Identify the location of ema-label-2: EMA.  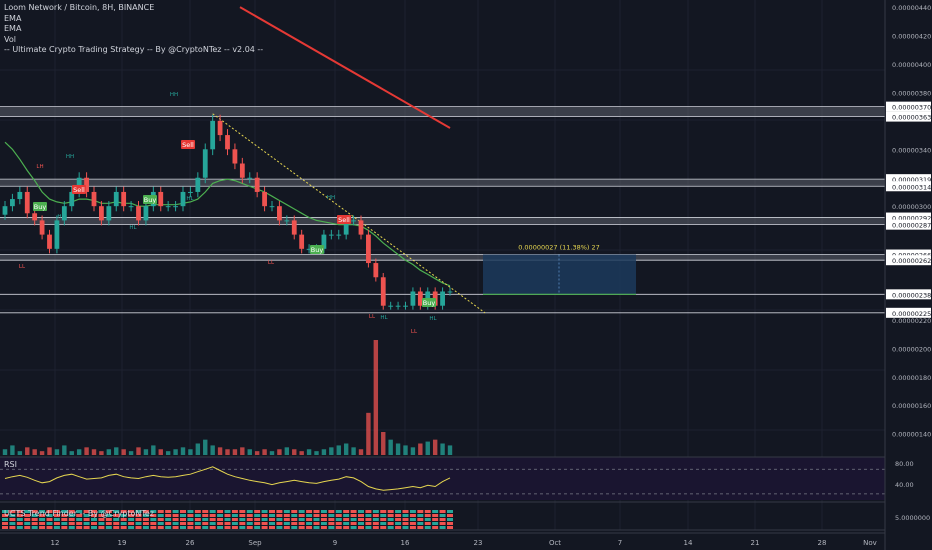
(133, 29).